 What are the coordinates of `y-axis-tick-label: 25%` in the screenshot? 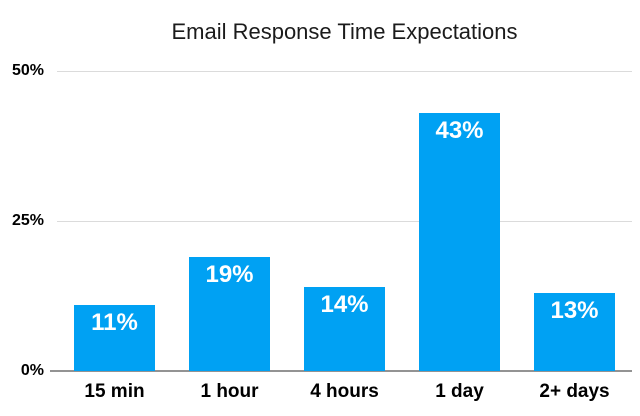 It's located at (27, 220).